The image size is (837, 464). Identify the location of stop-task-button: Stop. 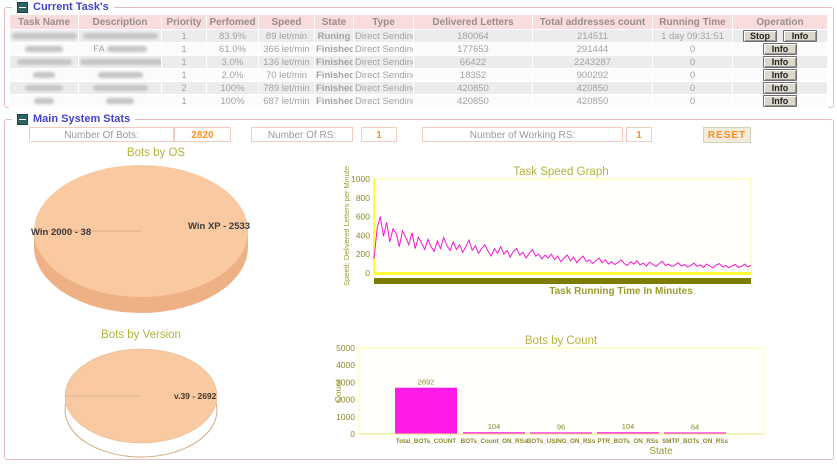
(760, 36).